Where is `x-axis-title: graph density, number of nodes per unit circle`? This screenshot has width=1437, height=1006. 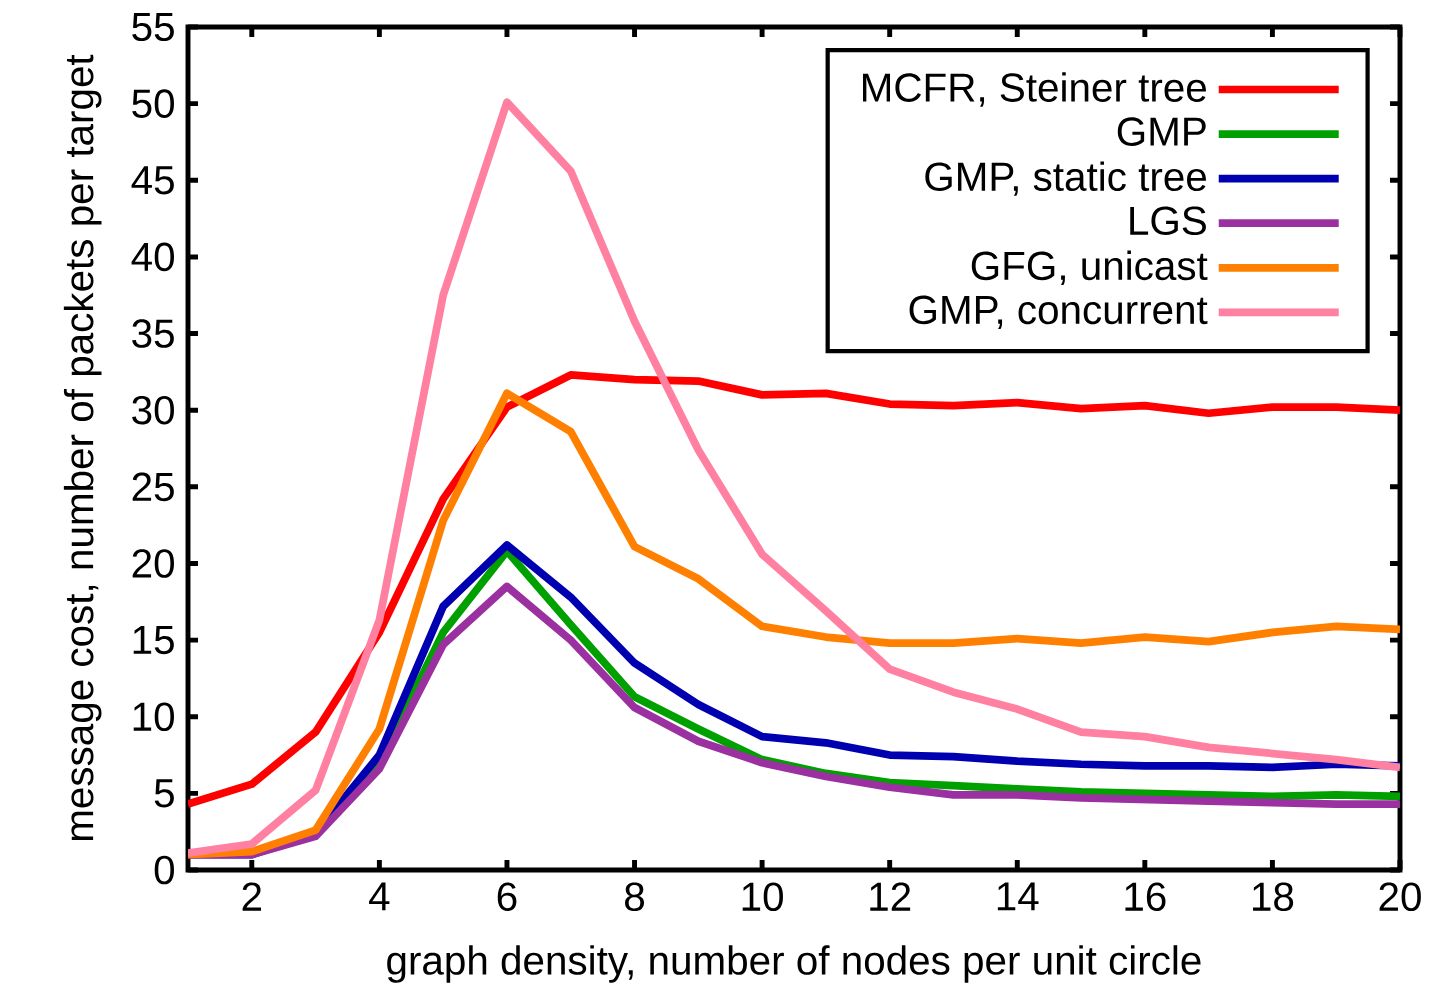
x-axis-title: graph density, number of nodes per unit circle is located at coordinates (794, 964).